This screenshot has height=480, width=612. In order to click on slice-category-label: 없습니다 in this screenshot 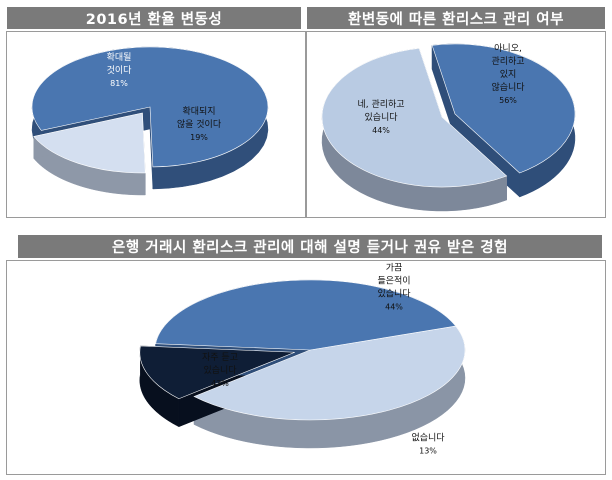, I will do `click(428, 438)`.